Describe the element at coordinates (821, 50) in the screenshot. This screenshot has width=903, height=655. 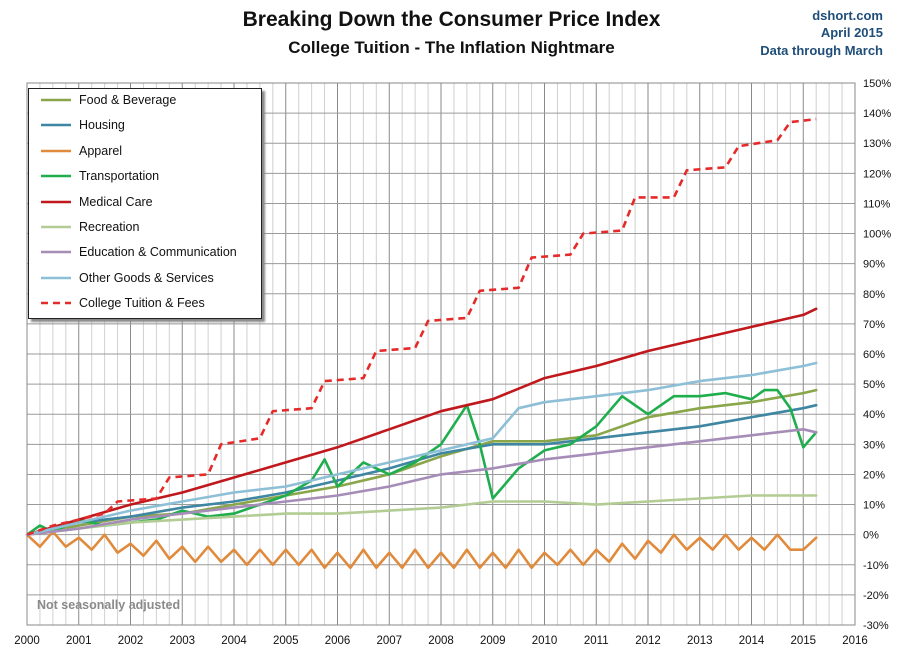
I see `source-note: Data through March` at that location.